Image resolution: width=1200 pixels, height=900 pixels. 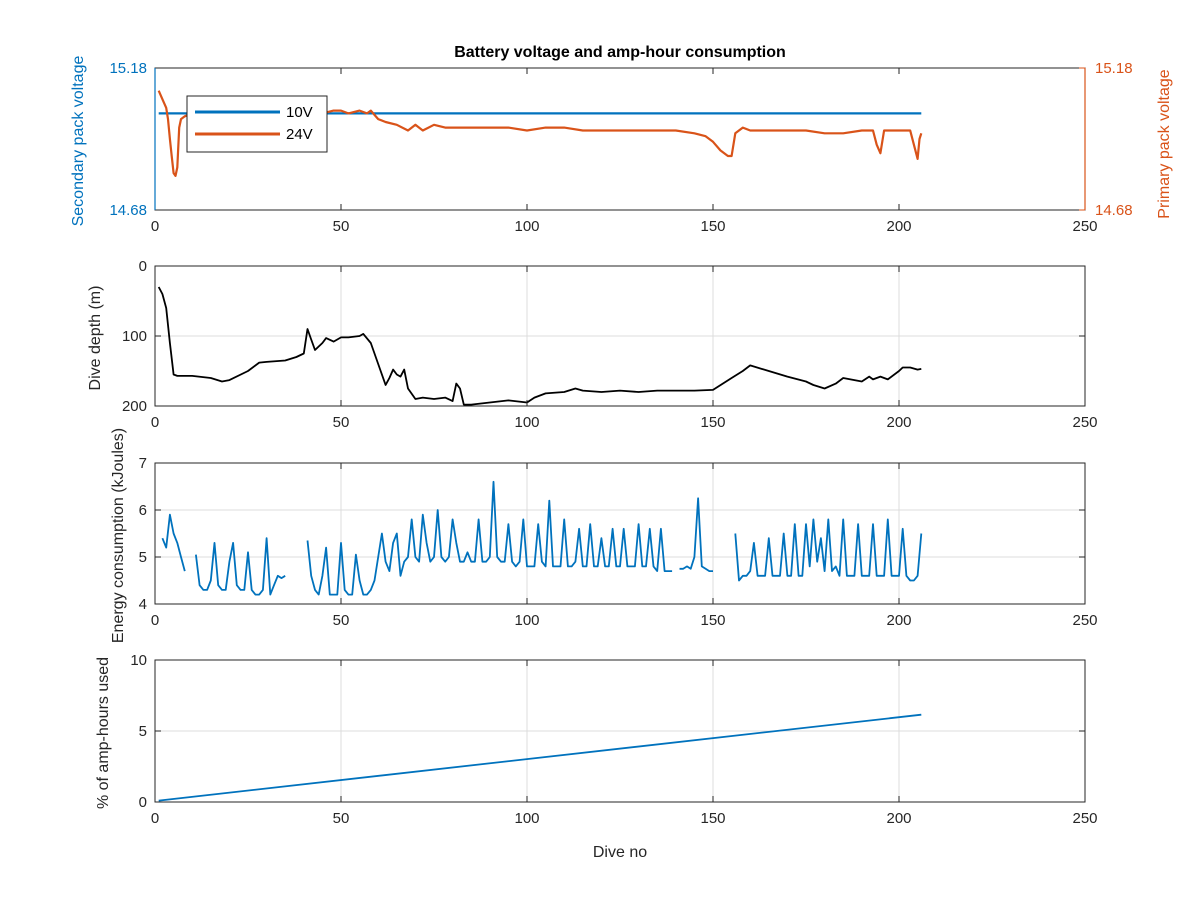 What do you see at coordinates (118, 535) in the screenshot?
I see `y-axis-label: Energy consumption (kJoules)` at bounding box center [118, 535].